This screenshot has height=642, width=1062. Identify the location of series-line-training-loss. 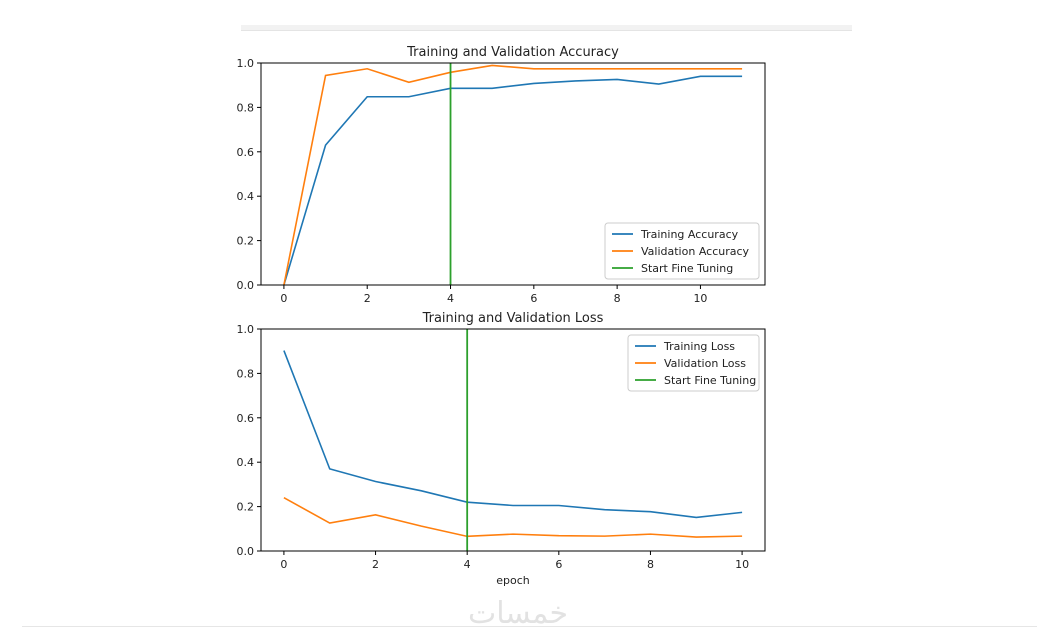
(513, 434).